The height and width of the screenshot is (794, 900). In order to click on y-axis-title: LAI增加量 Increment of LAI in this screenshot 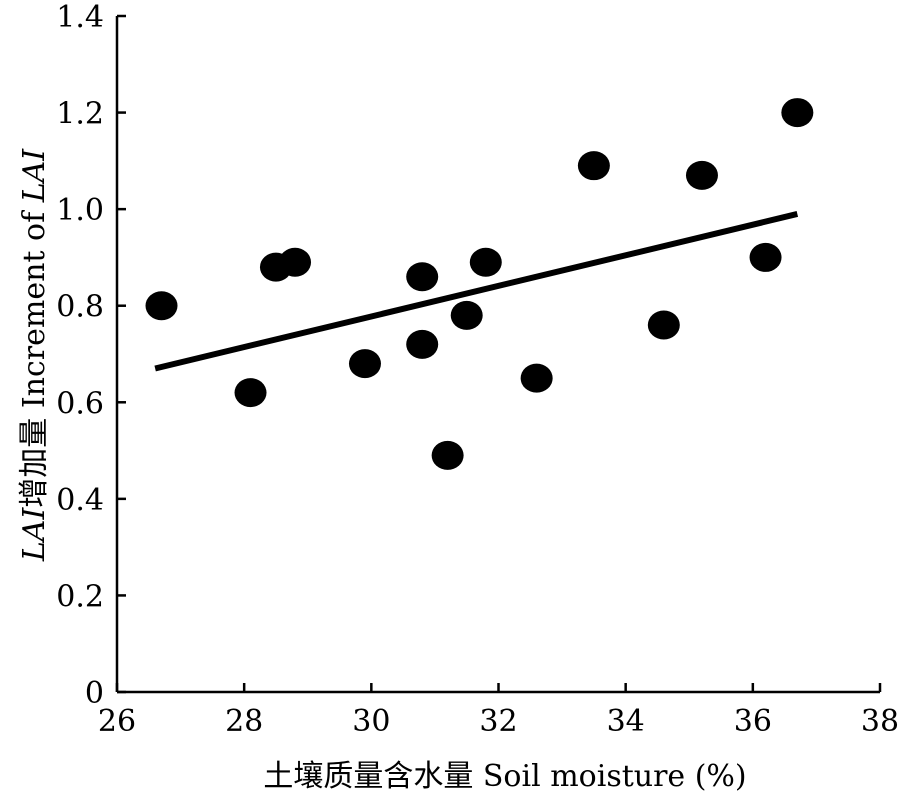, I will do `click(34, 355)`.